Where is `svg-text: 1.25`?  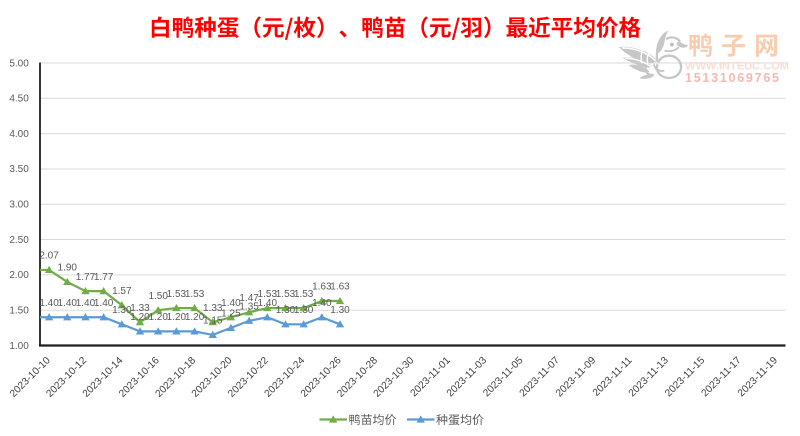
svg-text: 1.25 is located at coordinates (231, 314).